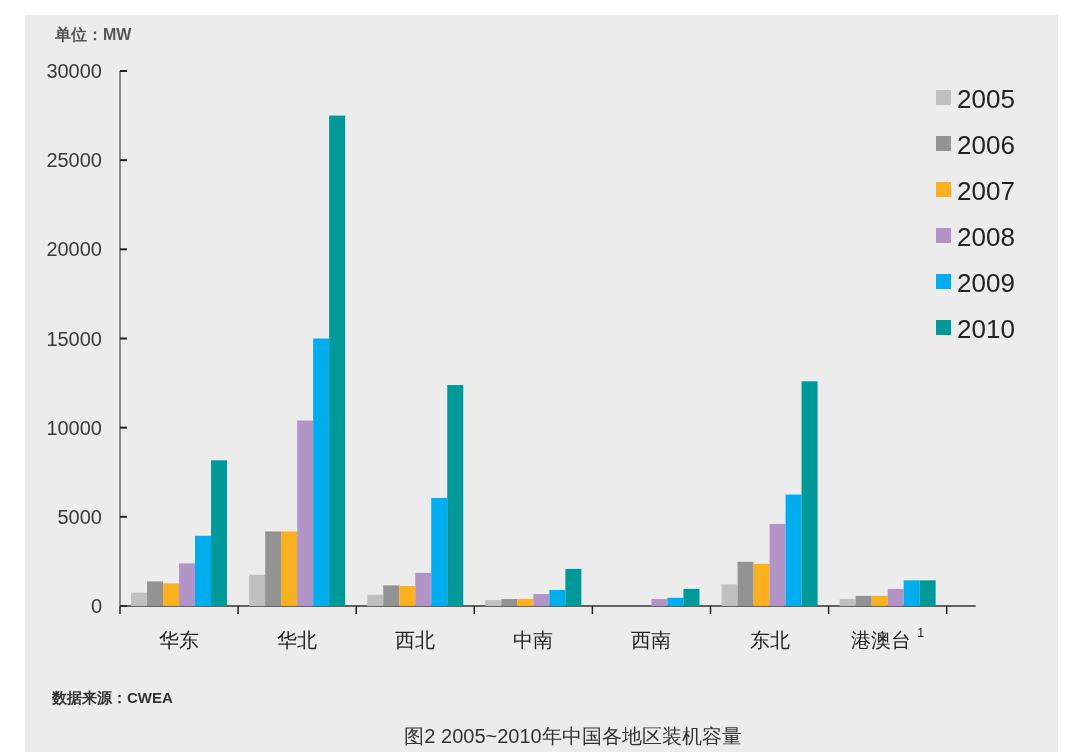 The height and width of the screenshot is (752, 1080). I want to click on x-tick-label: 华北, so click(297, 640).